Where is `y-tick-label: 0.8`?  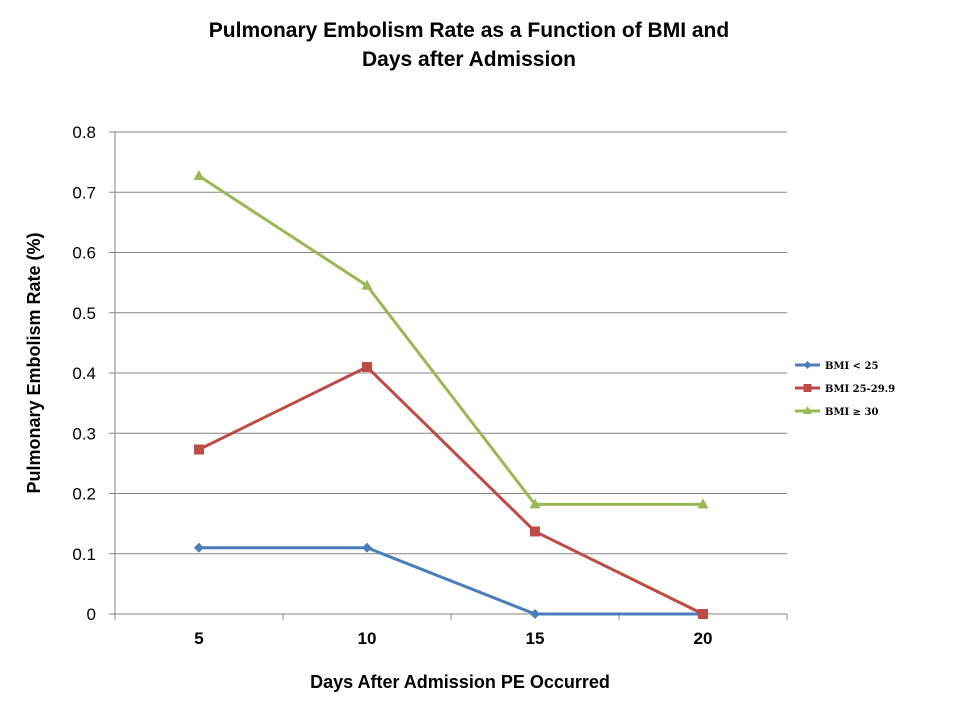 y-tick-label: 0.8 is located at coordinates (84, 132).